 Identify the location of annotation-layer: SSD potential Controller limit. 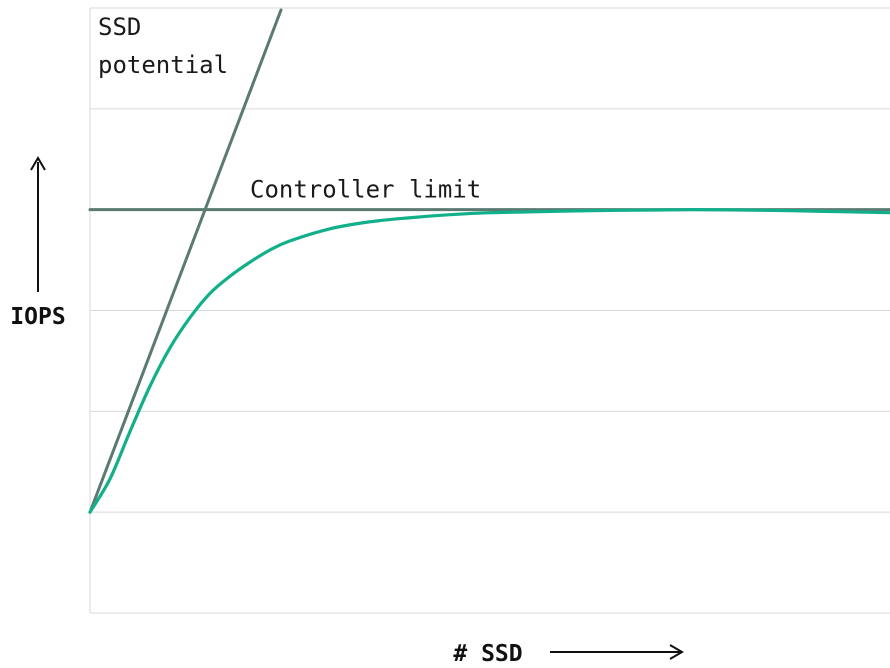
(289, 108).